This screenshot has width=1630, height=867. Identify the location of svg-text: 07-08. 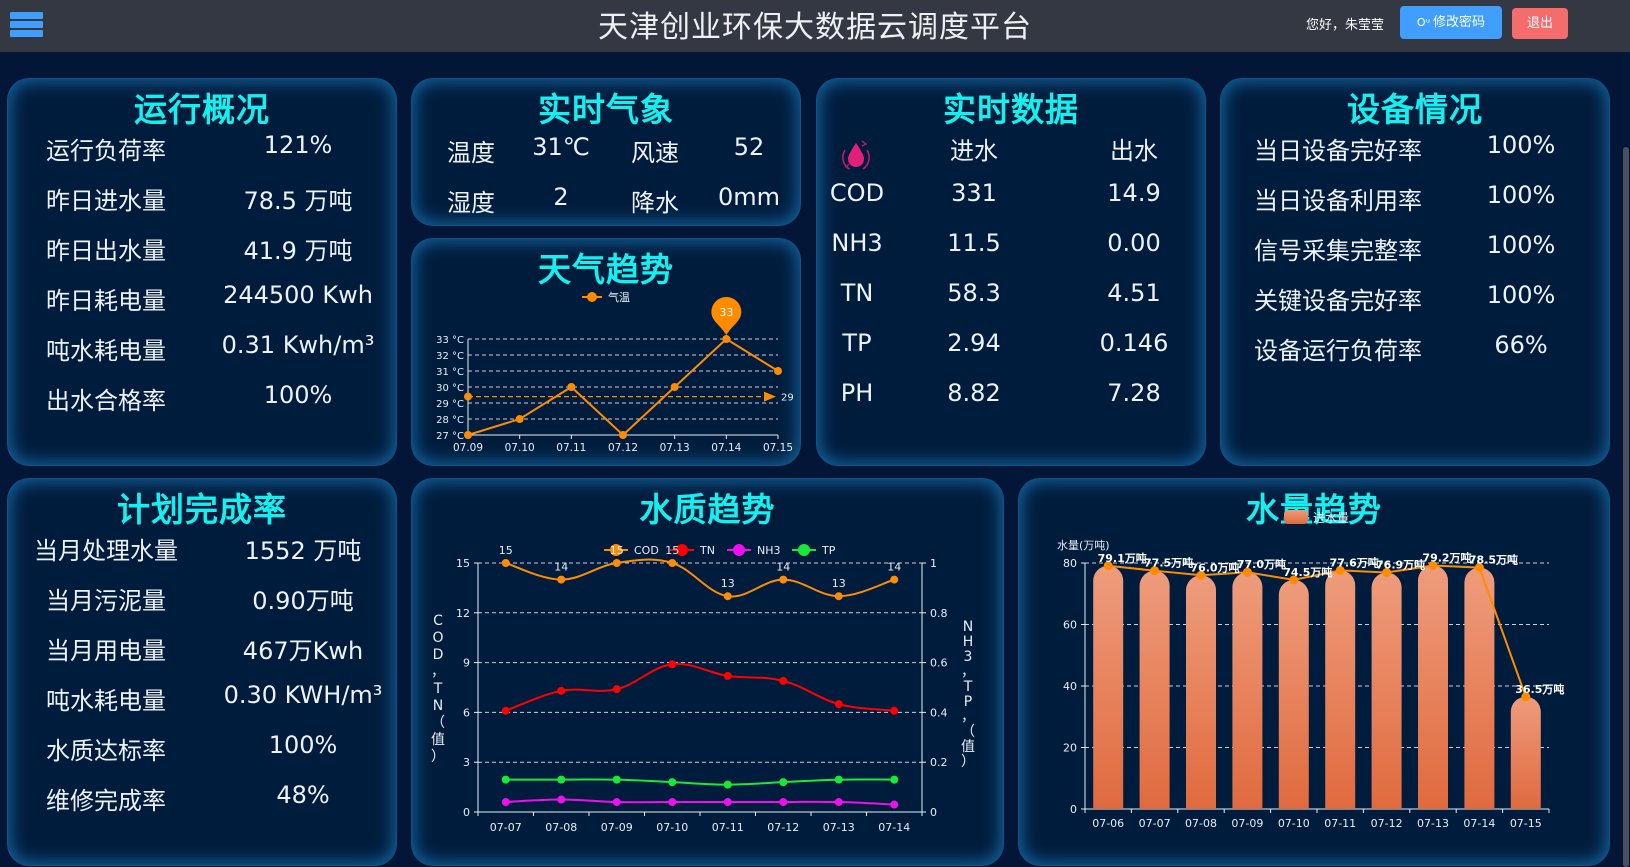
(561, 827).